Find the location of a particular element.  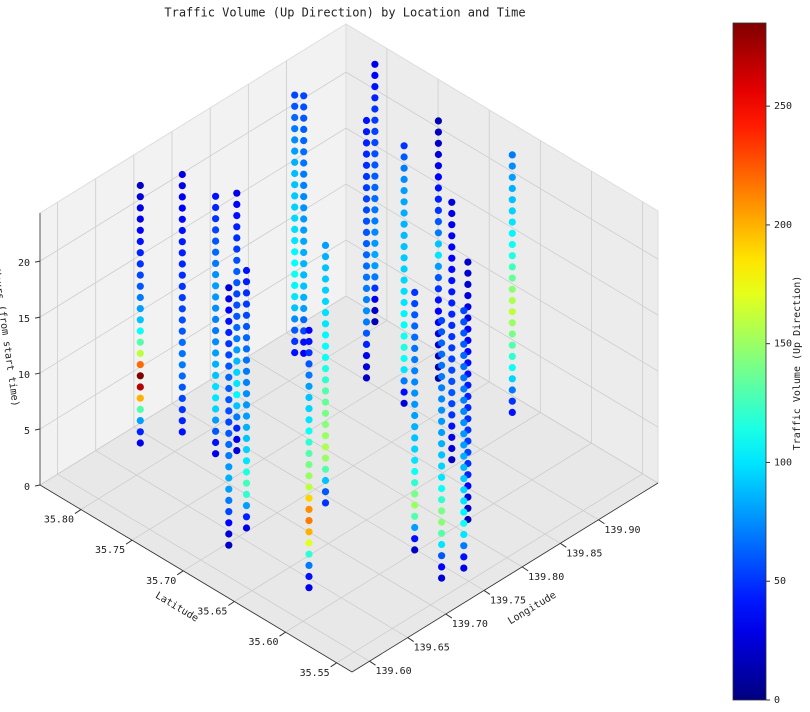

y-tick-label: 35.65 is located at coordinates (212, 611).